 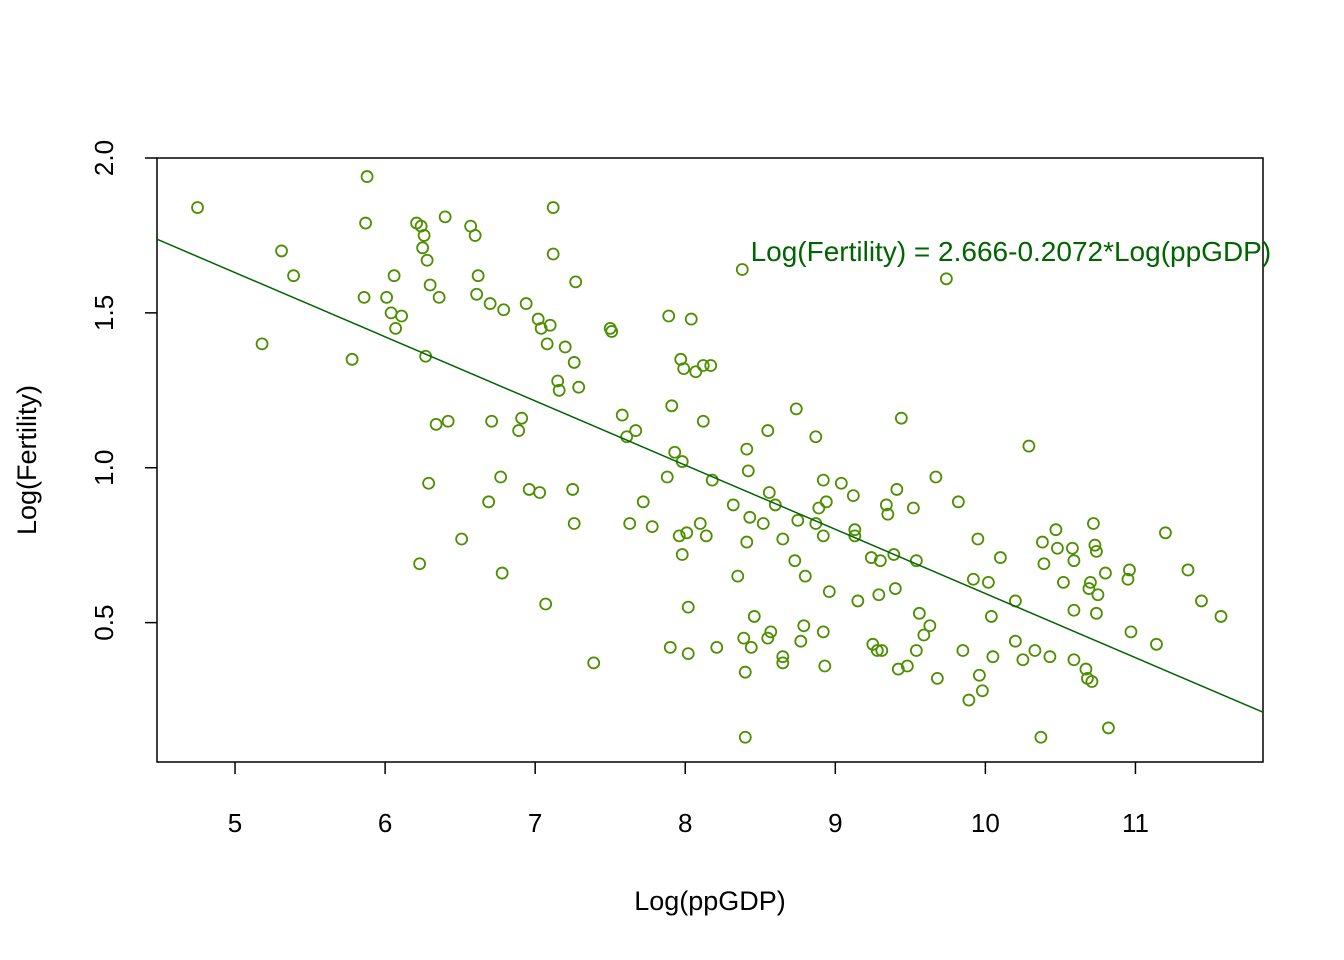 I want to click on x-tick-label: 9, so click(x=835, y=823).